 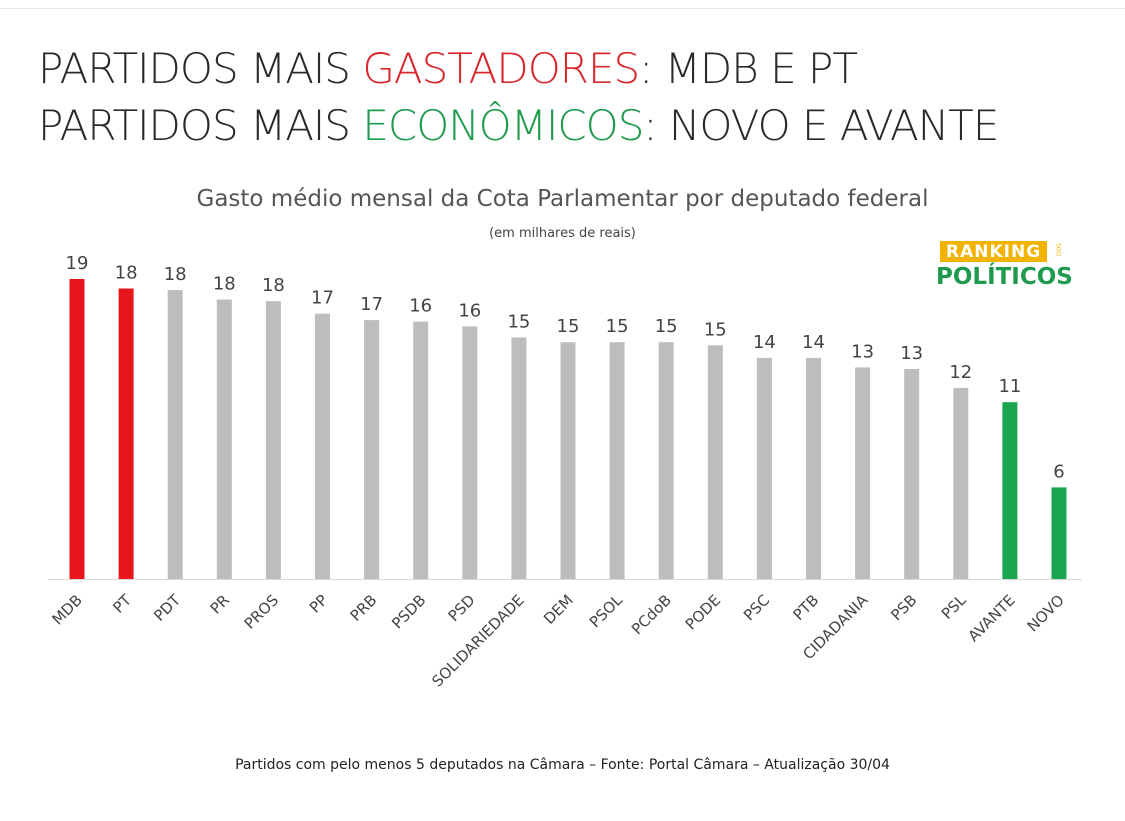 What do you see at coordinates (319, 604) in the screenshot?
I see `x-tick-label-pp: PP` at bounding box center [319, 604].